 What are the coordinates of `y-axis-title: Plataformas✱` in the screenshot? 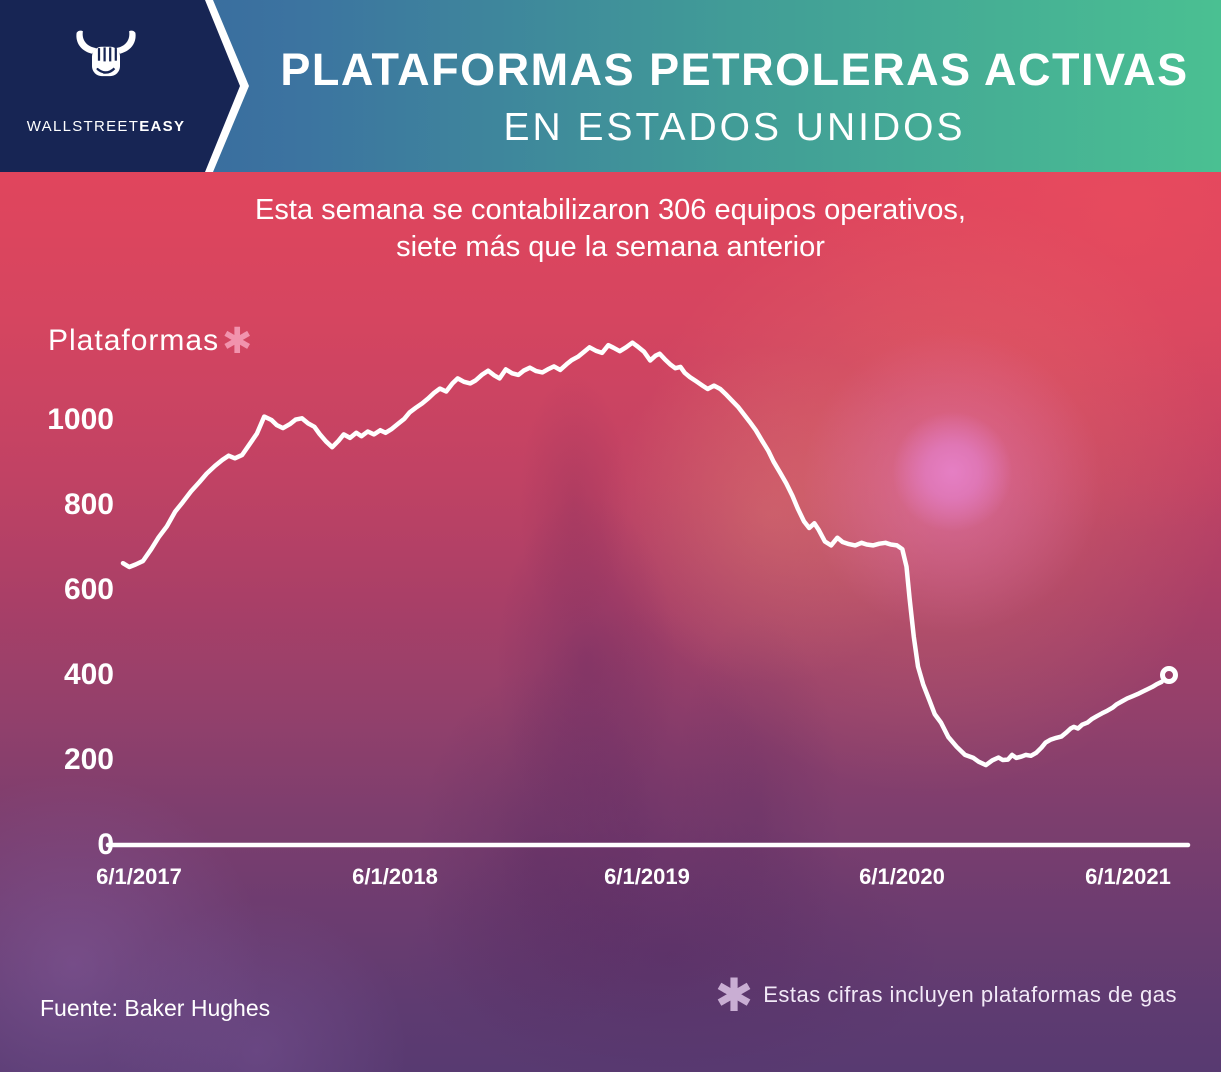 It's located at (150, 341).